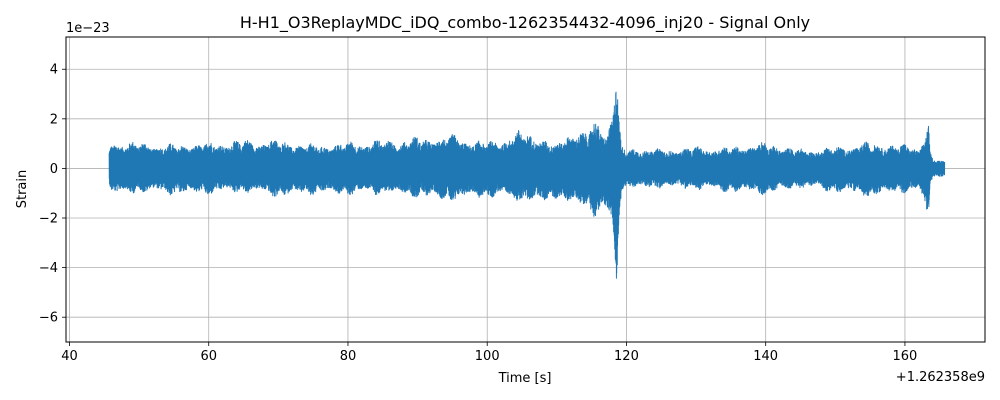 The width and height of the screenshot is (1000, 400). Describe the element at coordinates (48, 268) in the screenshot. I see `y-tick-label: −4` at that location.